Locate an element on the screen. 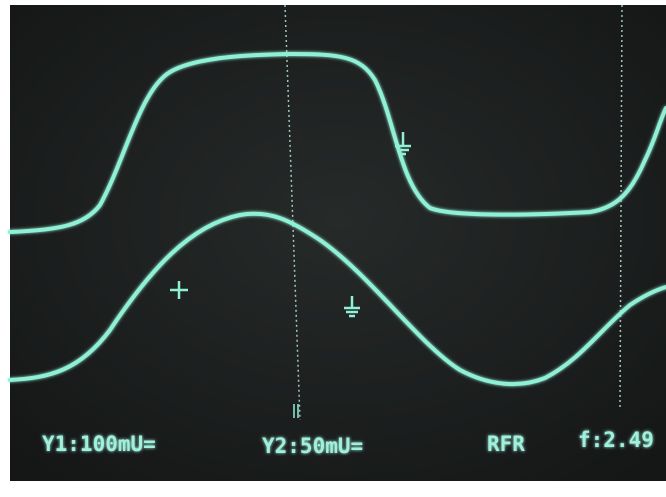 The height and width of the screenshot is (497, 666). mode-readout: RFR is located at coordinates (506, 444).